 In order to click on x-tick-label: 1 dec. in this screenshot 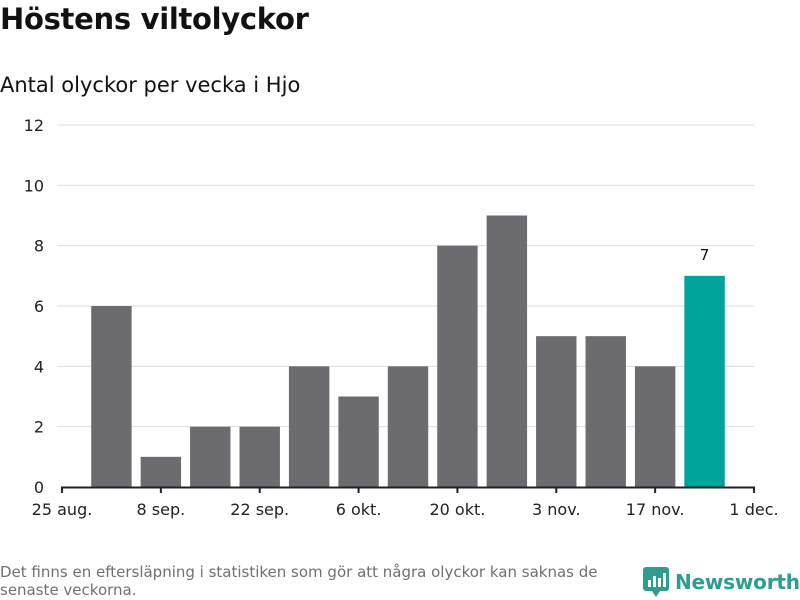, I will do `click(753, 509)`.